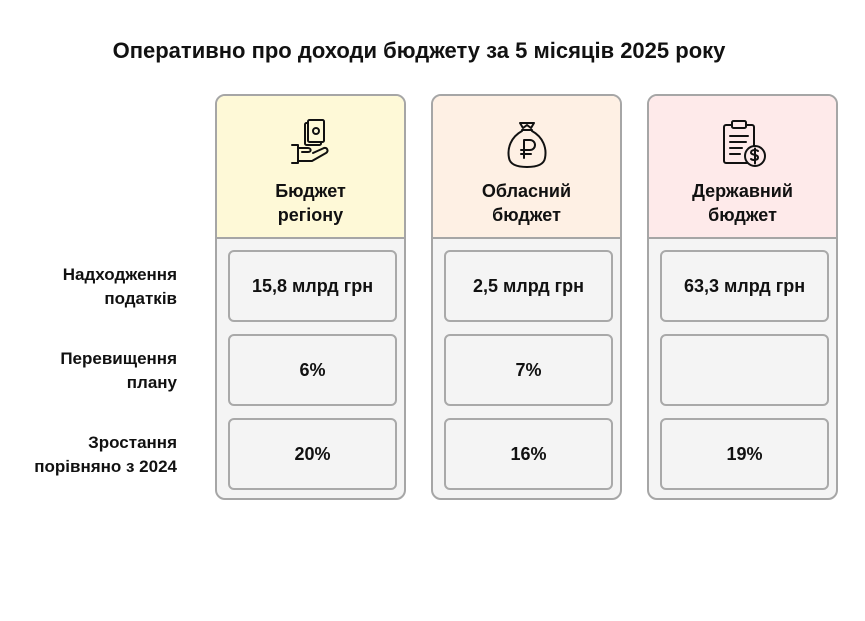  What do you see at coordinates (118, 358) in the screenshot?
I see `row-label-line1: Перевищення` at bounding box center [118, 358].